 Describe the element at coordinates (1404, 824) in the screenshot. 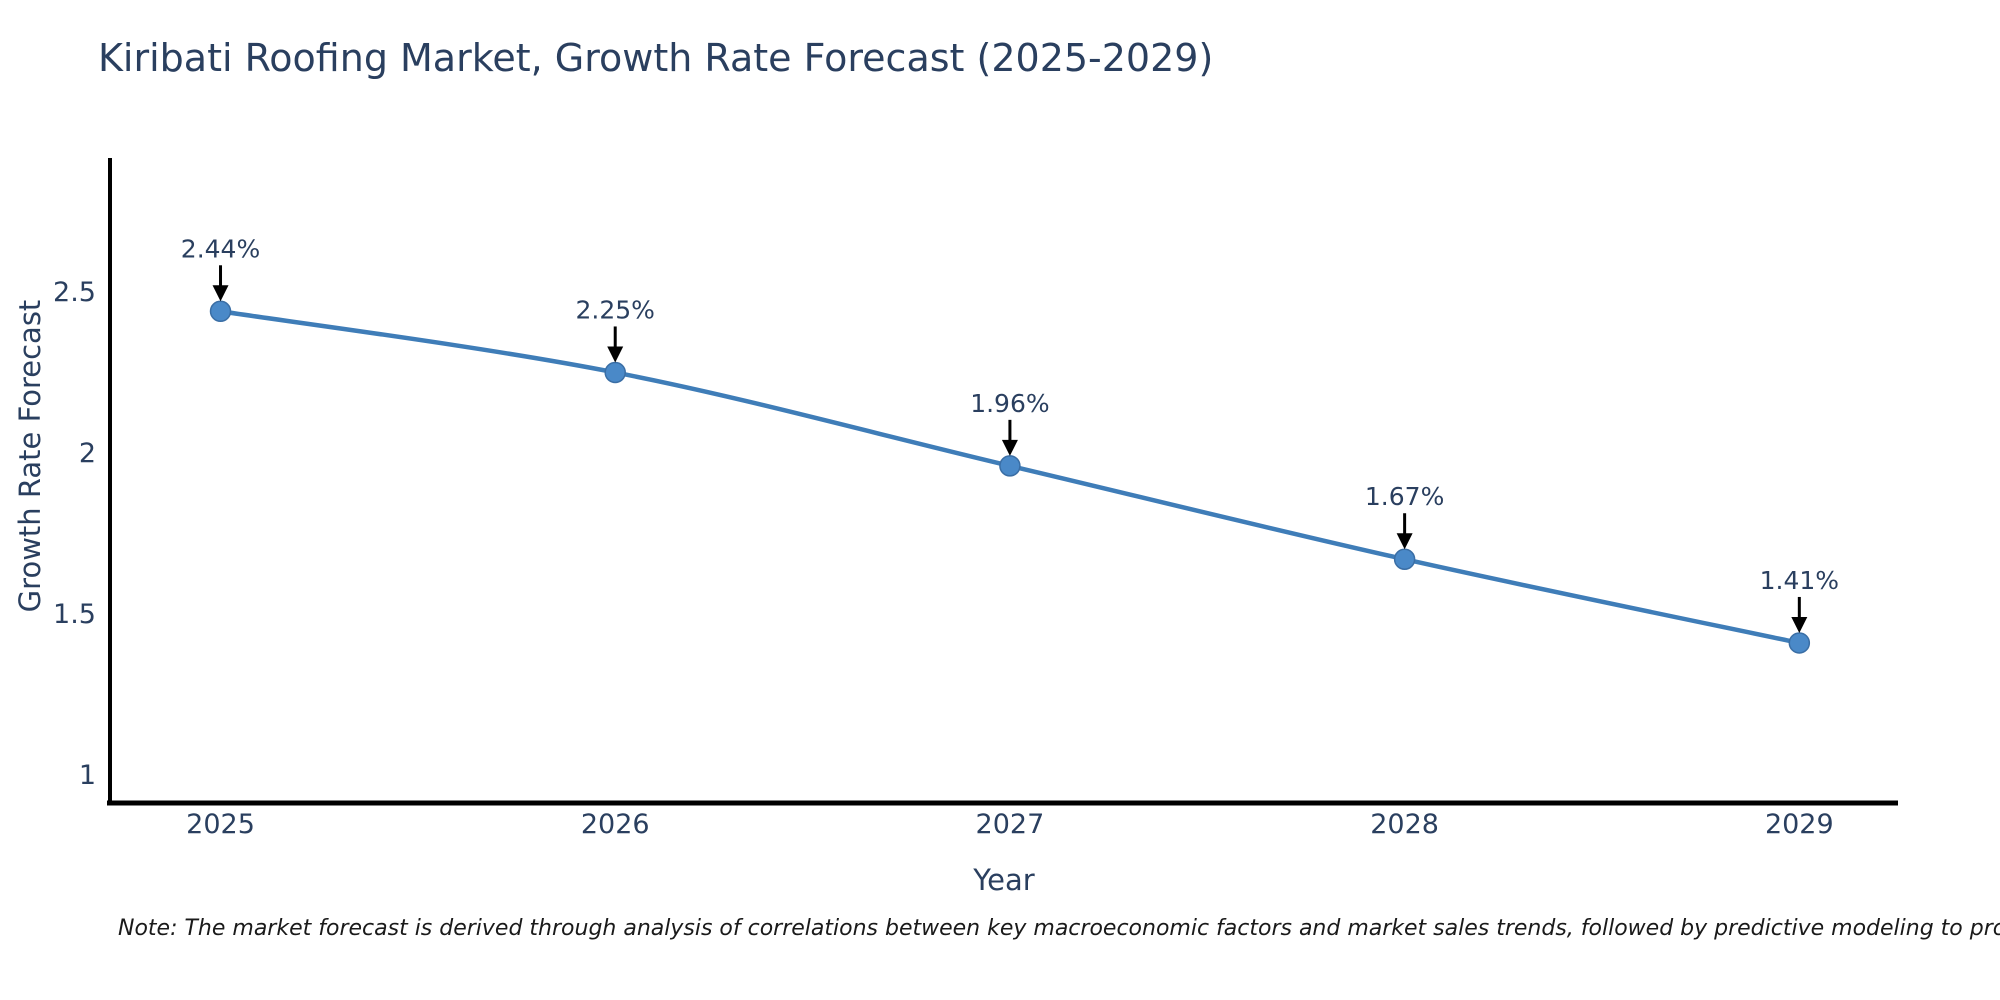

I see `x-tick-label: 2028` at that location.